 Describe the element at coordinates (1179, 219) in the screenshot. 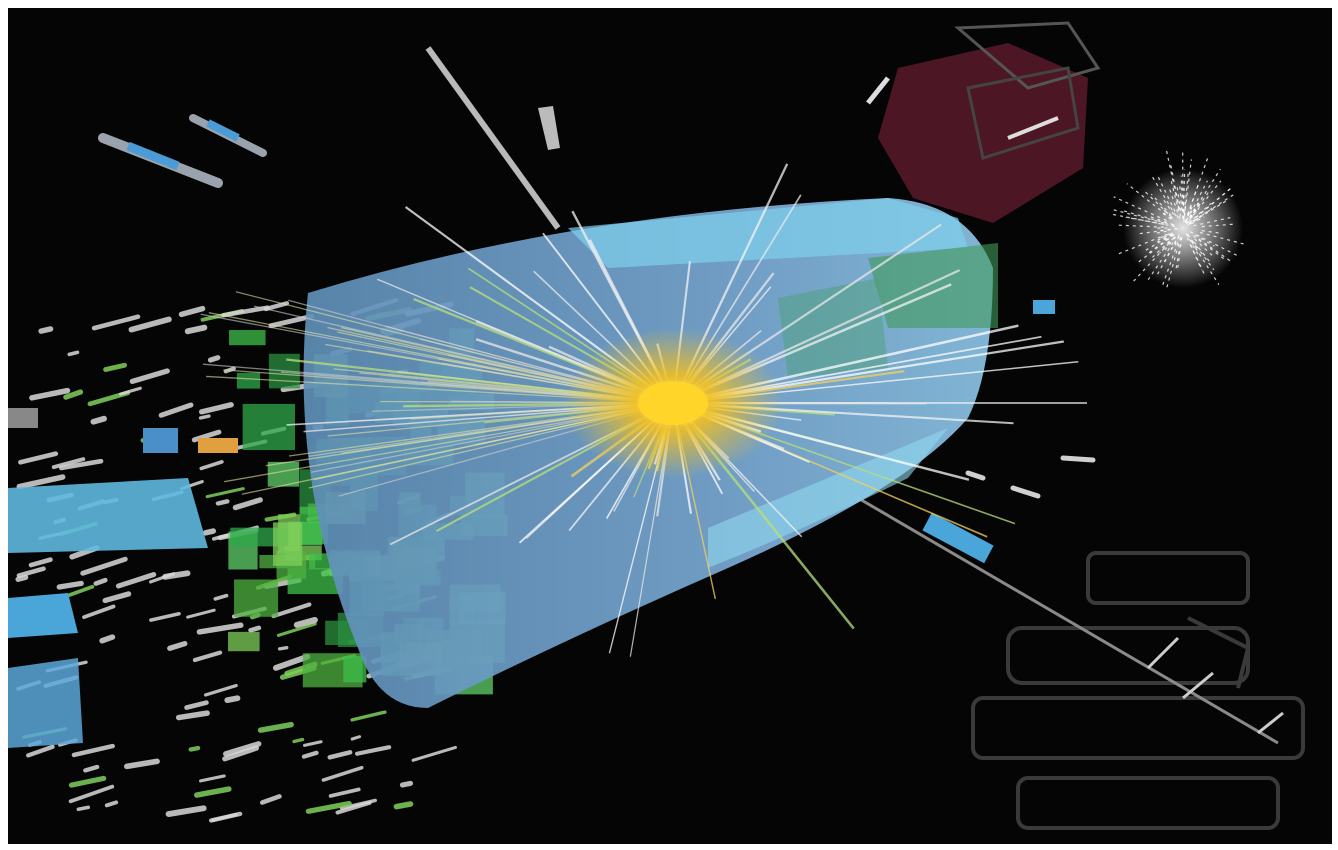

I see `secondary-vertex-spray` at that location.